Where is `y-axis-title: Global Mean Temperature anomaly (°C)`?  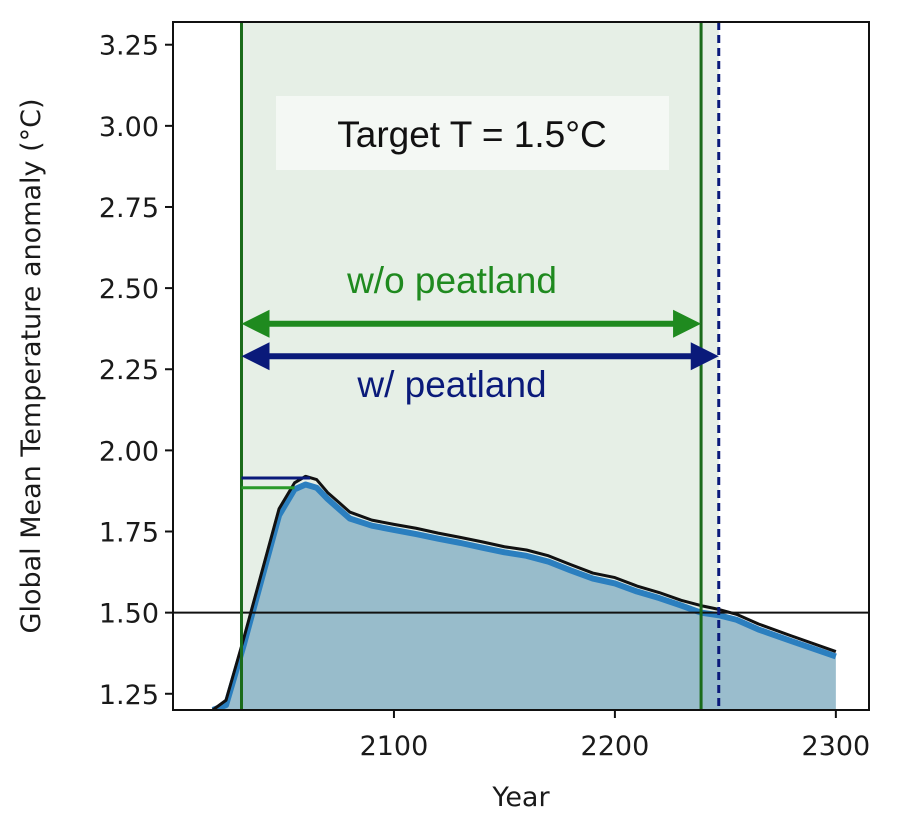
y-axis-title: Global Mean Temperature anomaly (°C) is located at coordinates (31, 366).